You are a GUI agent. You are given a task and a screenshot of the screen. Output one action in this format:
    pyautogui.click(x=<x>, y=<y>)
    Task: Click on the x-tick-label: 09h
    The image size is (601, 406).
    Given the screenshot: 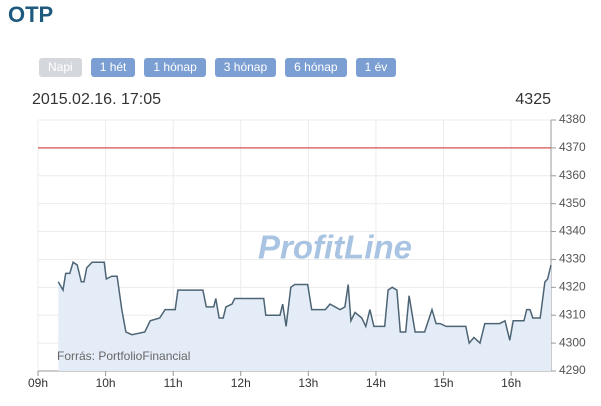 What is the action you would take?
    pyautogui.click(x=38, y=383)
    